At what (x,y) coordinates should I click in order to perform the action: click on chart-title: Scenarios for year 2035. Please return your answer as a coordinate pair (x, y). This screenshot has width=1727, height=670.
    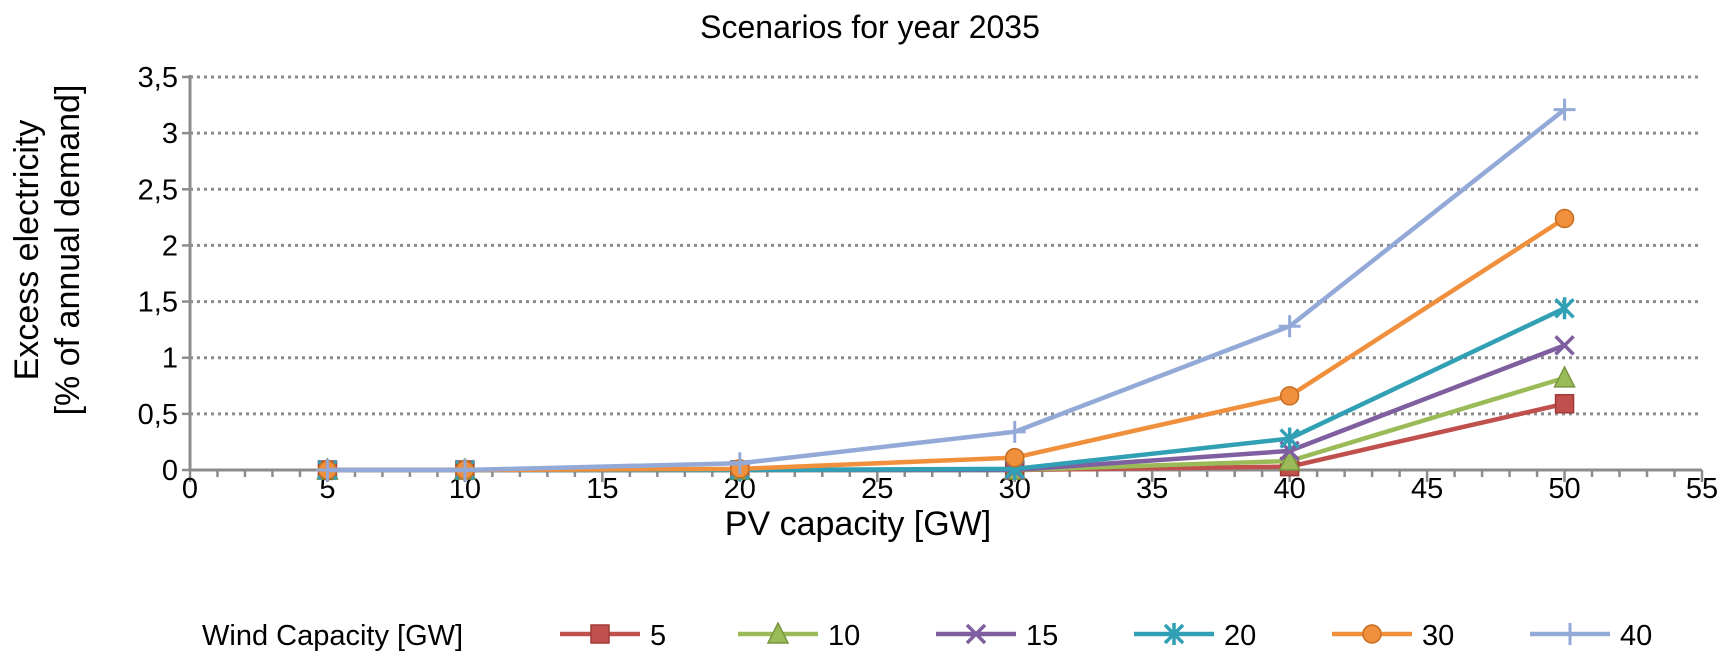
    Looking at the image, I should click on (870, 27).